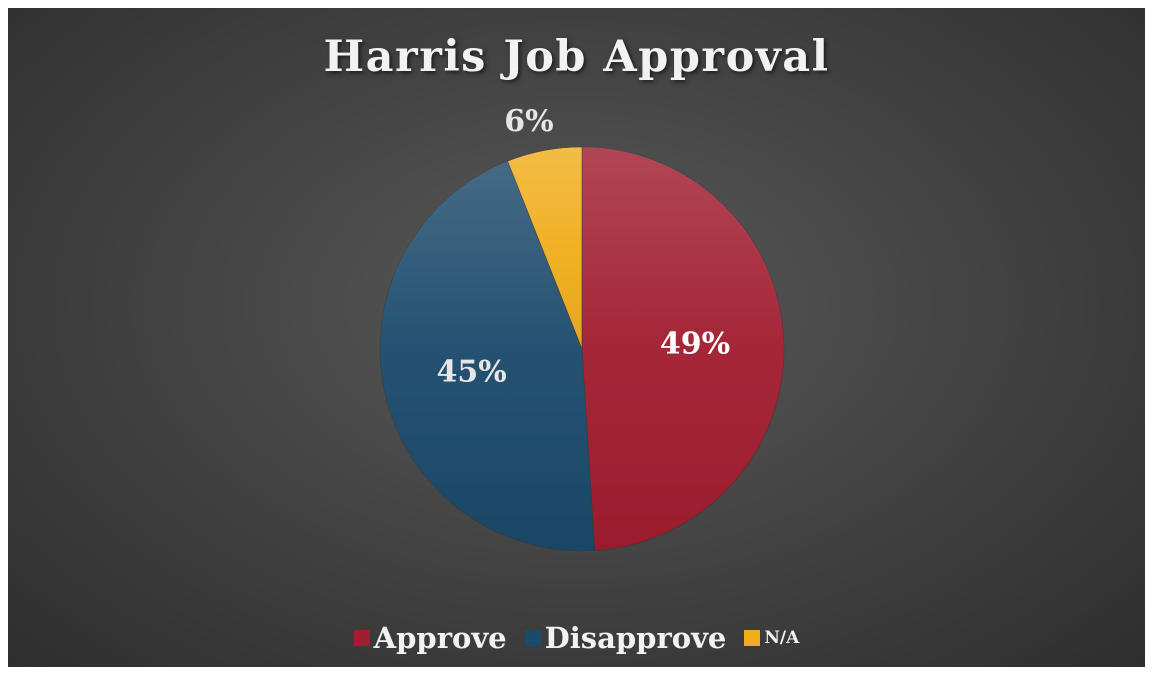  Describe the element at coordinates (471, 372) in the screenshot. I see `data-label-disapprove: 45%` at that location.